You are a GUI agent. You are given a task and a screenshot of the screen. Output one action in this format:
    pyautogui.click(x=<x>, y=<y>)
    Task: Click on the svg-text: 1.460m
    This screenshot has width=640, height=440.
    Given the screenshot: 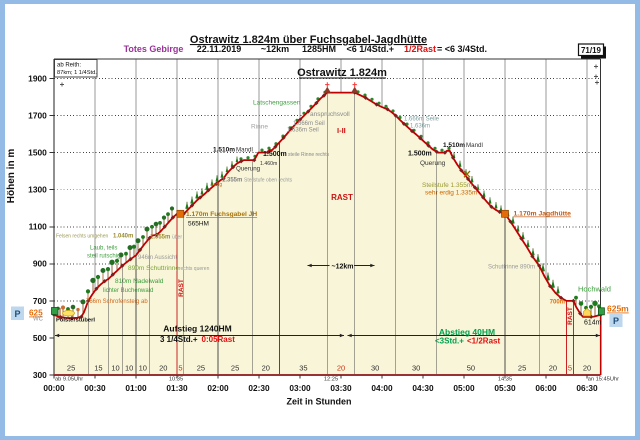 What is the action you would take?
    pyautogui.click(x=268, y=164)
    